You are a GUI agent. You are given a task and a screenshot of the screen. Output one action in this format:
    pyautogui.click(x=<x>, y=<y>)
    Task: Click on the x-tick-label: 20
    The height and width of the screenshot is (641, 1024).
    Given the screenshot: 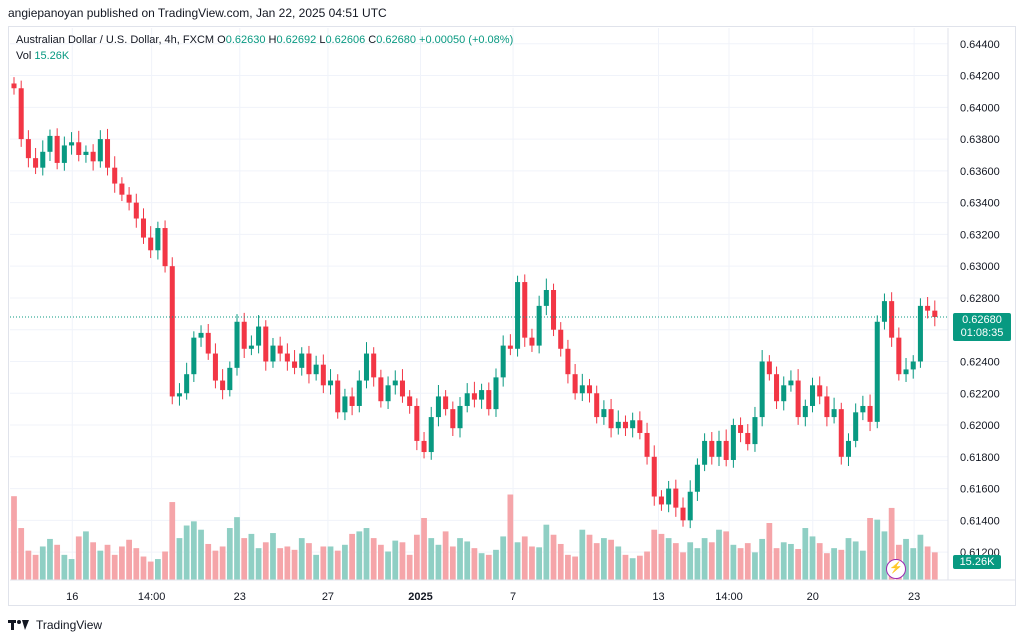 What is the action you would take?
    pyautogui.click(x=813, y=597)
    